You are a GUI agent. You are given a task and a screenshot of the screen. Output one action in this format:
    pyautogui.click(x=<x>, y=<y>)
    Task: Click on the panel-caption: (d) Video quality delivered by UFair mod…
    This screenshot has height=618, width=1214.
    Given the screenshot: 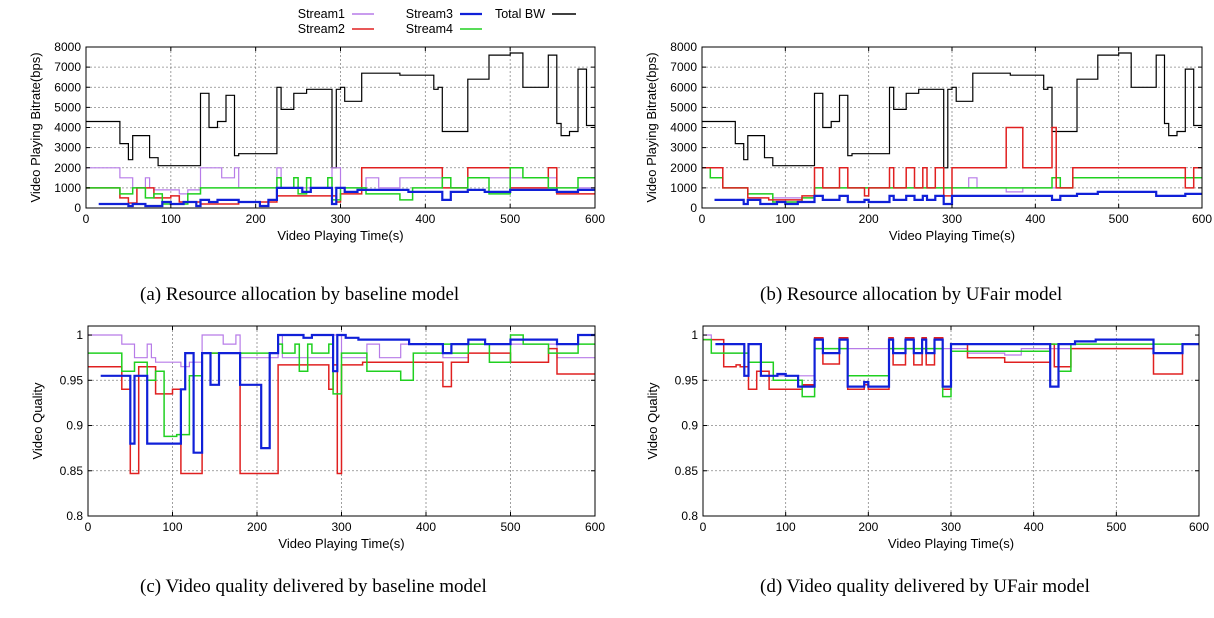 What is the action you would take?
    pyautogui.click(x=925, y=586)
    